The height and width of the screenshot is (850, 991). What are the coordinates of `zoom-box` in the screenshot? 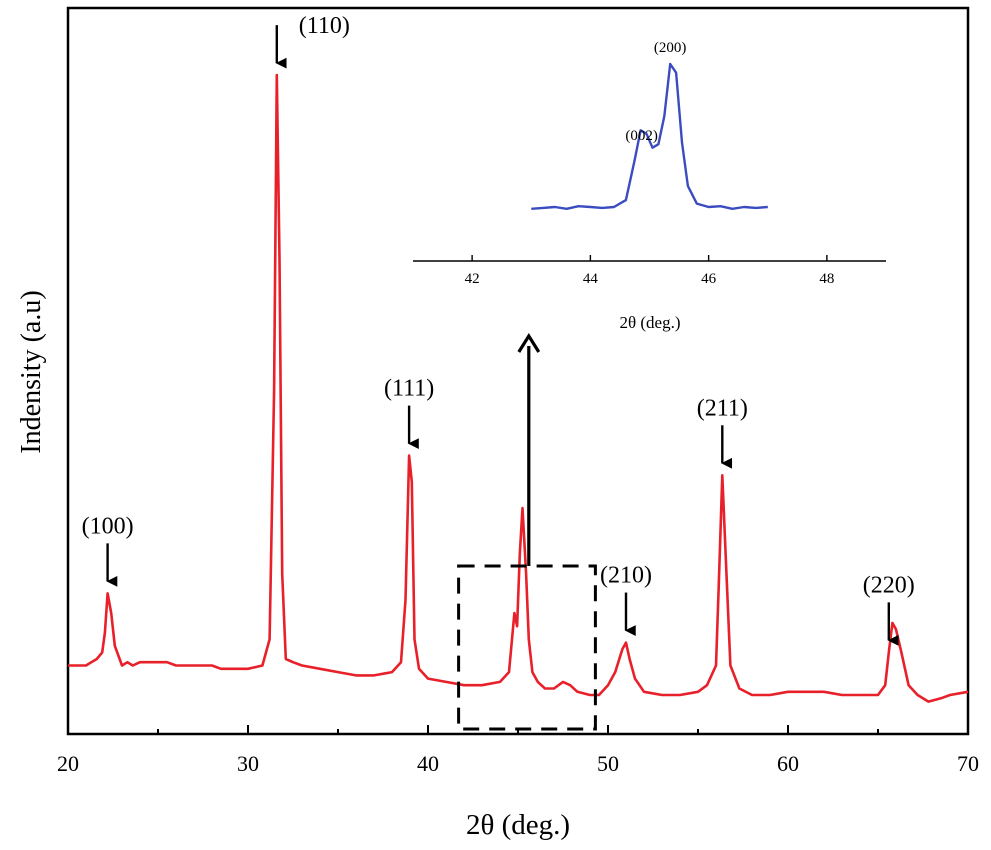 It's located at (527, 647).